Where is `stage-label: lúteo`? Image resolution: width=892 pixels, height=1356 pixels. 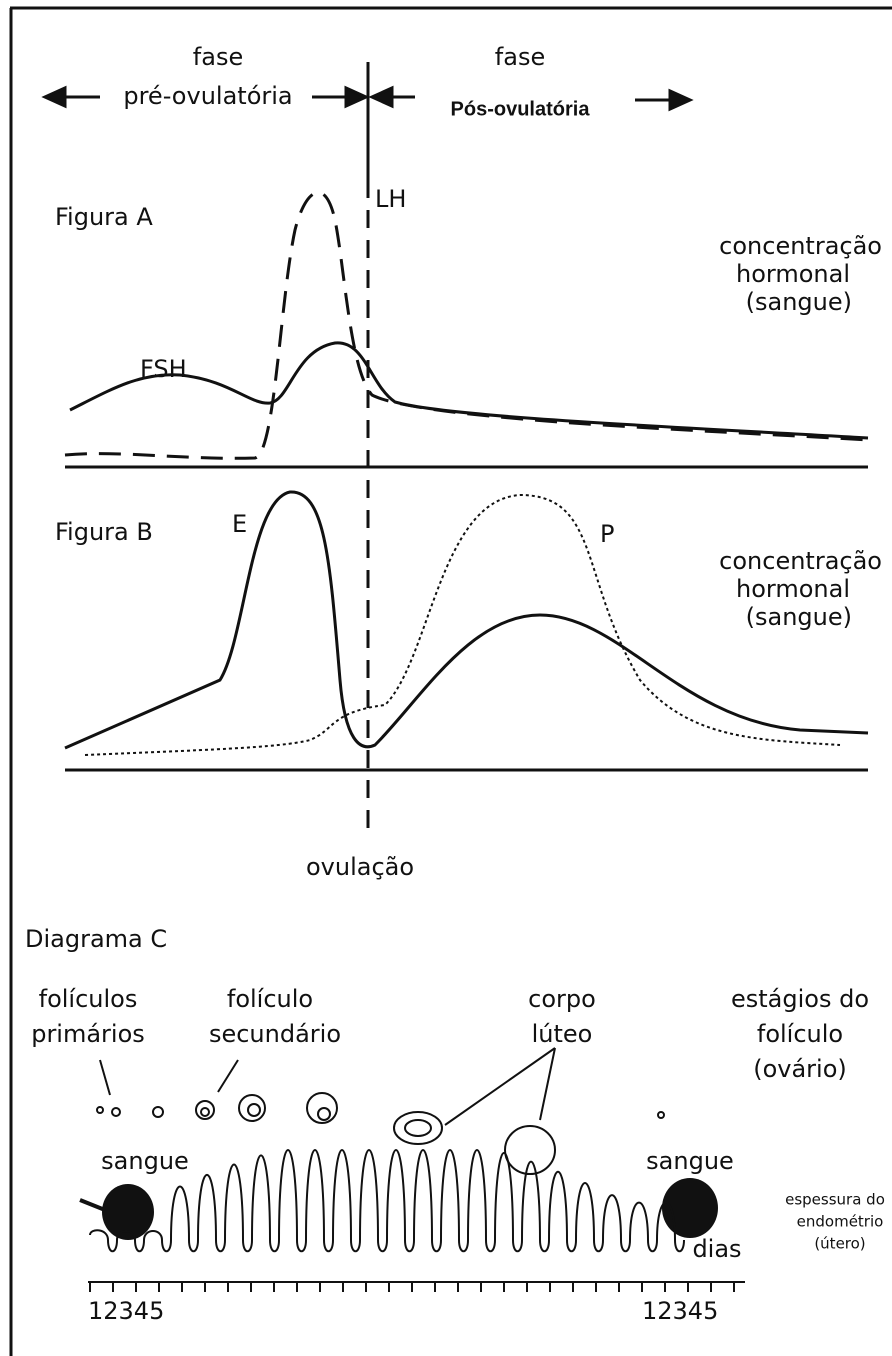
stage-label: lúteo is located at coordinates (562, 1034).